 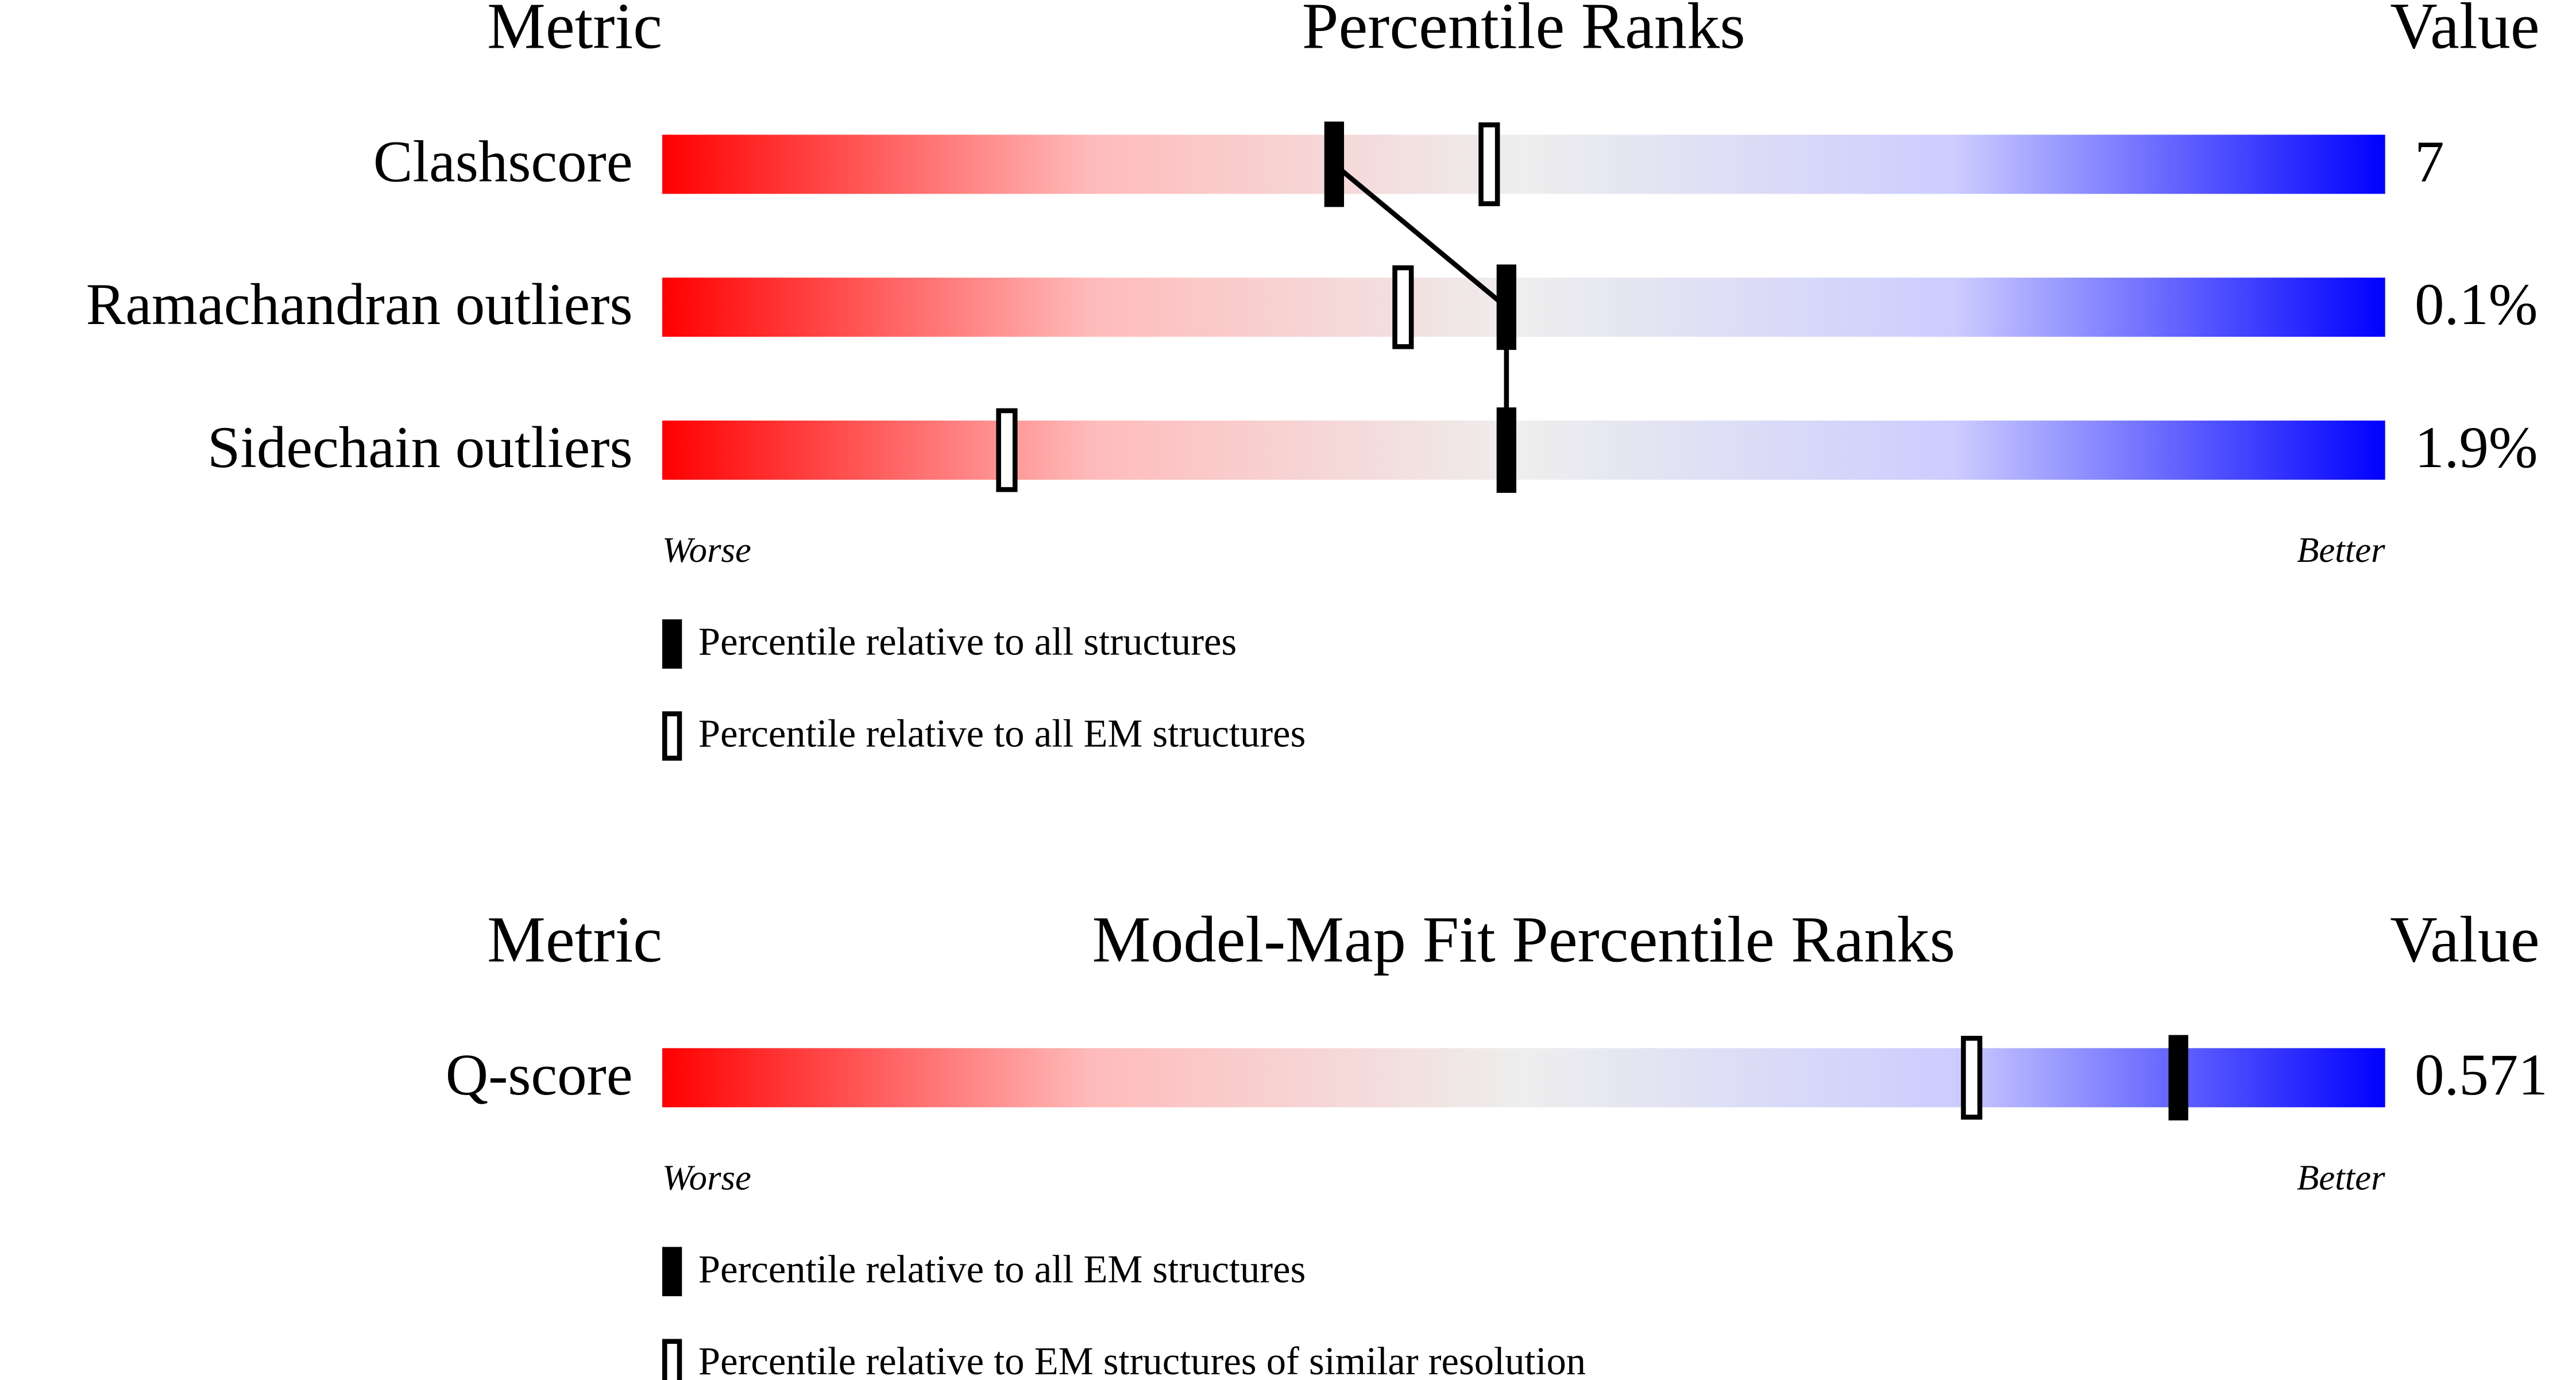 I want to click on metric-value: 0.571, so click(x=2481, y=1075).